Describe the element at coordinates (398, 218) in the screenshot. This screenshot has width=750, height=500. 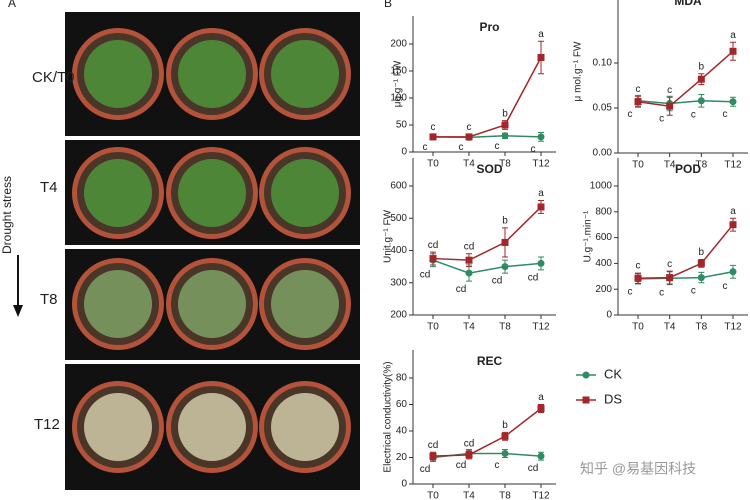
I see `y-tick-label: 500` at that location.